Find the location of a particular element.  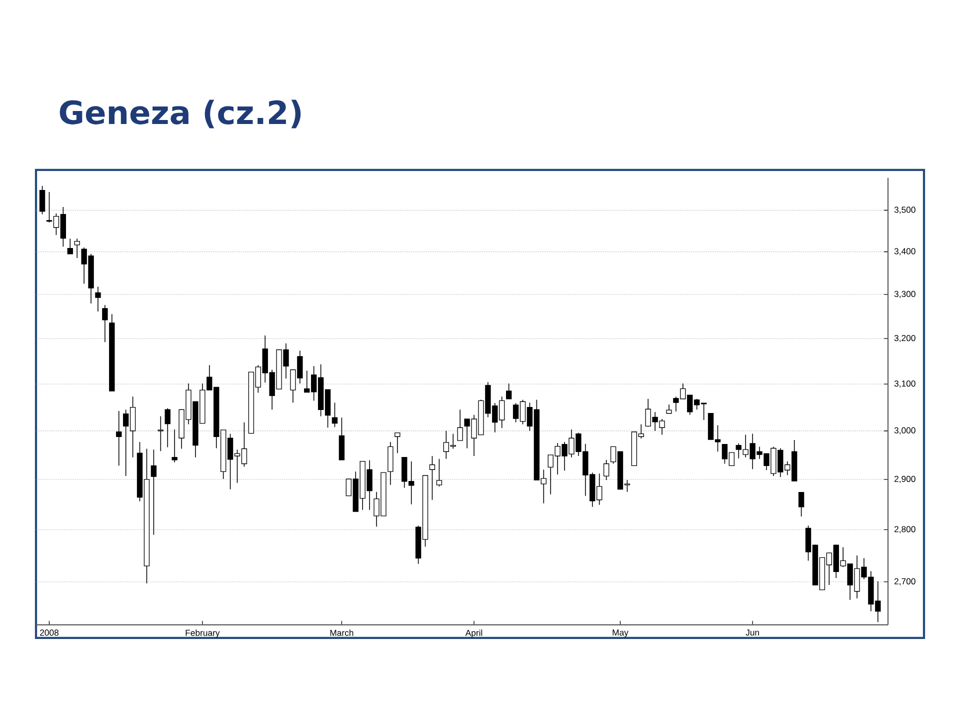

y-tick-label: 2,800 is located at coordinates (905, 530).